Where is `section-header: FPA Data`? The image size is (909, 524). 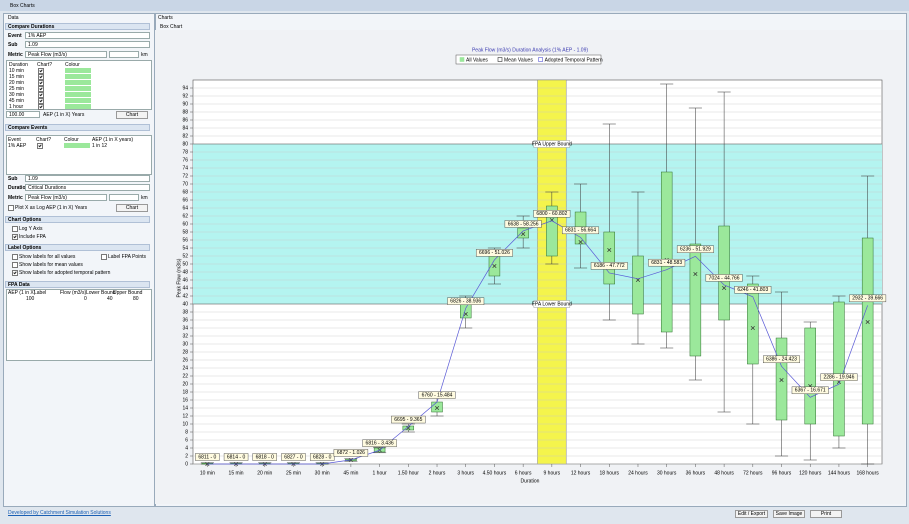
section-header: FPA Data is located at coordinates (77, 284).